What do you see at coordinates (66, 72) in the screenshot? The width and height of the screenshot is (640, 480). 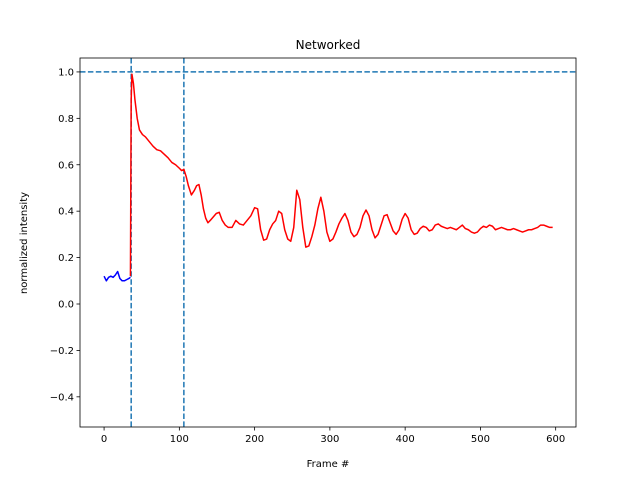 I see `y-tick-label: 1.0` at bounding box center [66, 72].